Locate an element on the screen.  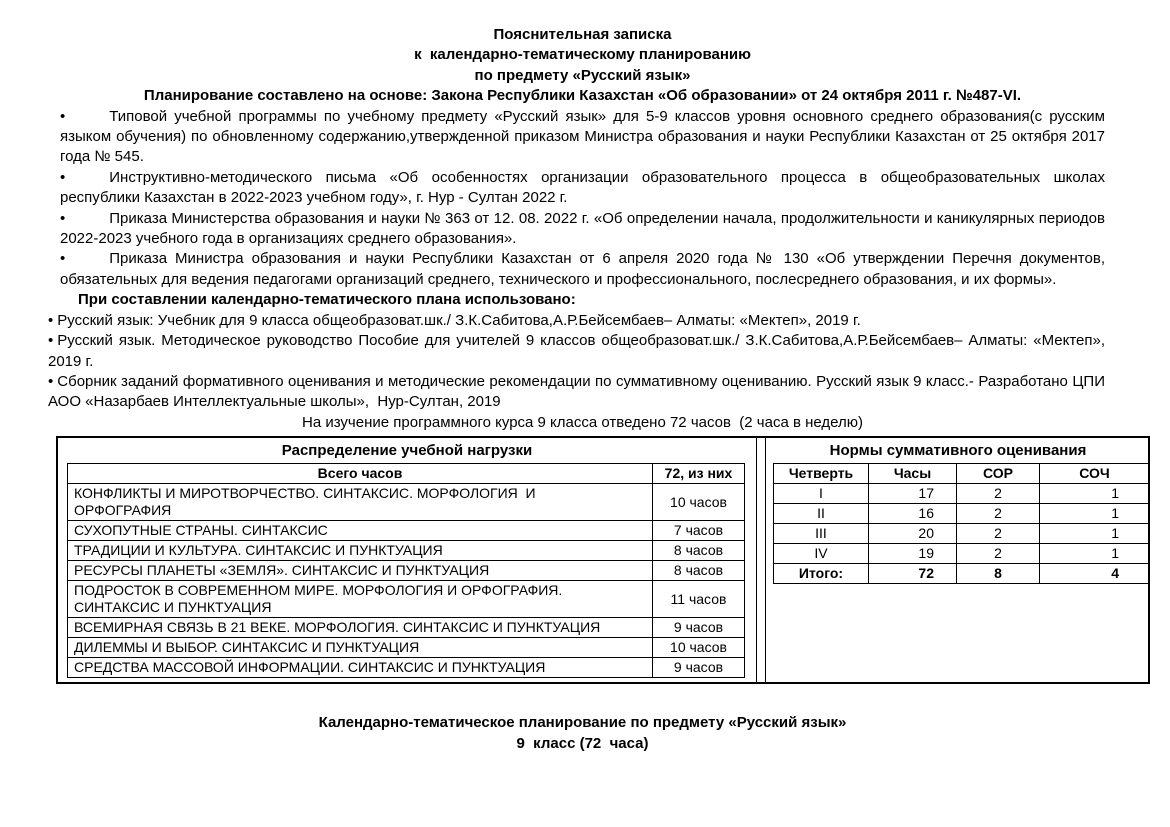
hours-cell: 19 is located at coordinates (912, 554).